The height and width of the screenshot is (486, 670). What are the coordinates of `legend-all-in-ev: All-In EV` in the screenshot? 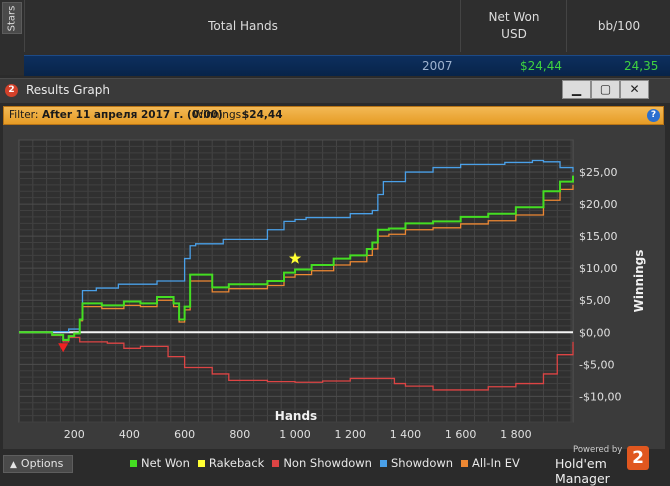 It's located at (490, 463).